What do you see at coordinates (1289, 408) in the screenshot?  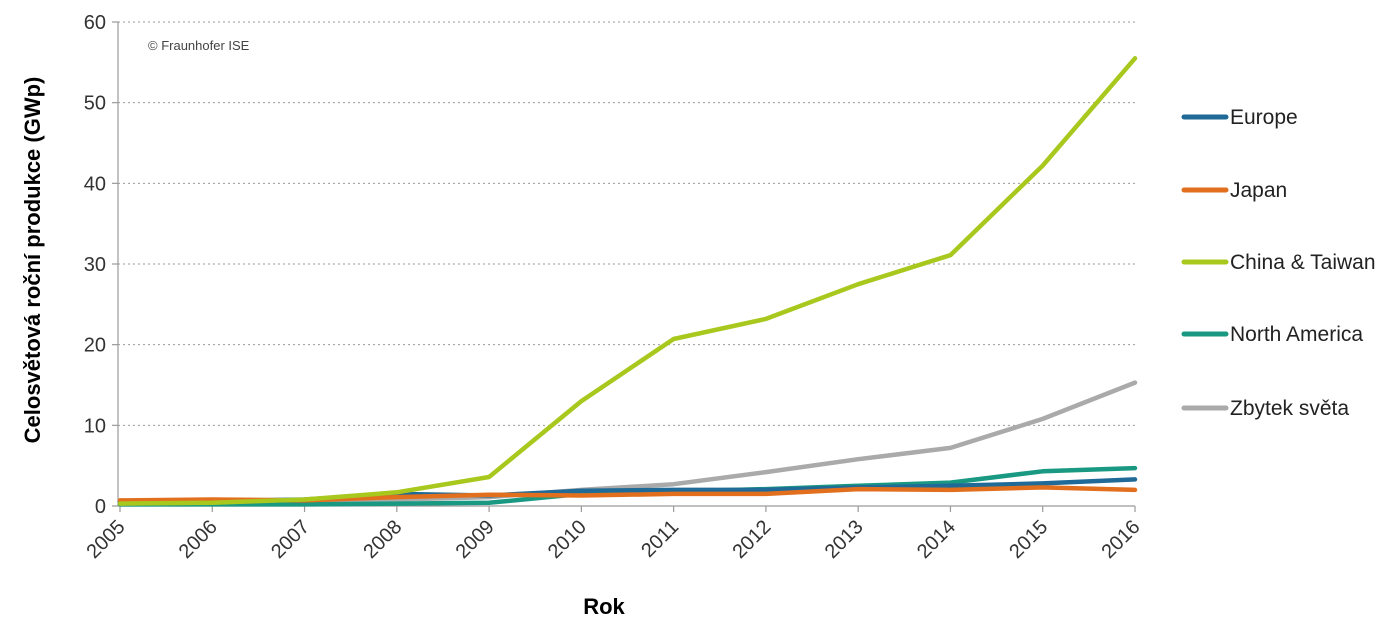 I see `legend-label: Zbytek světa` at bounding box center [1289, 408].